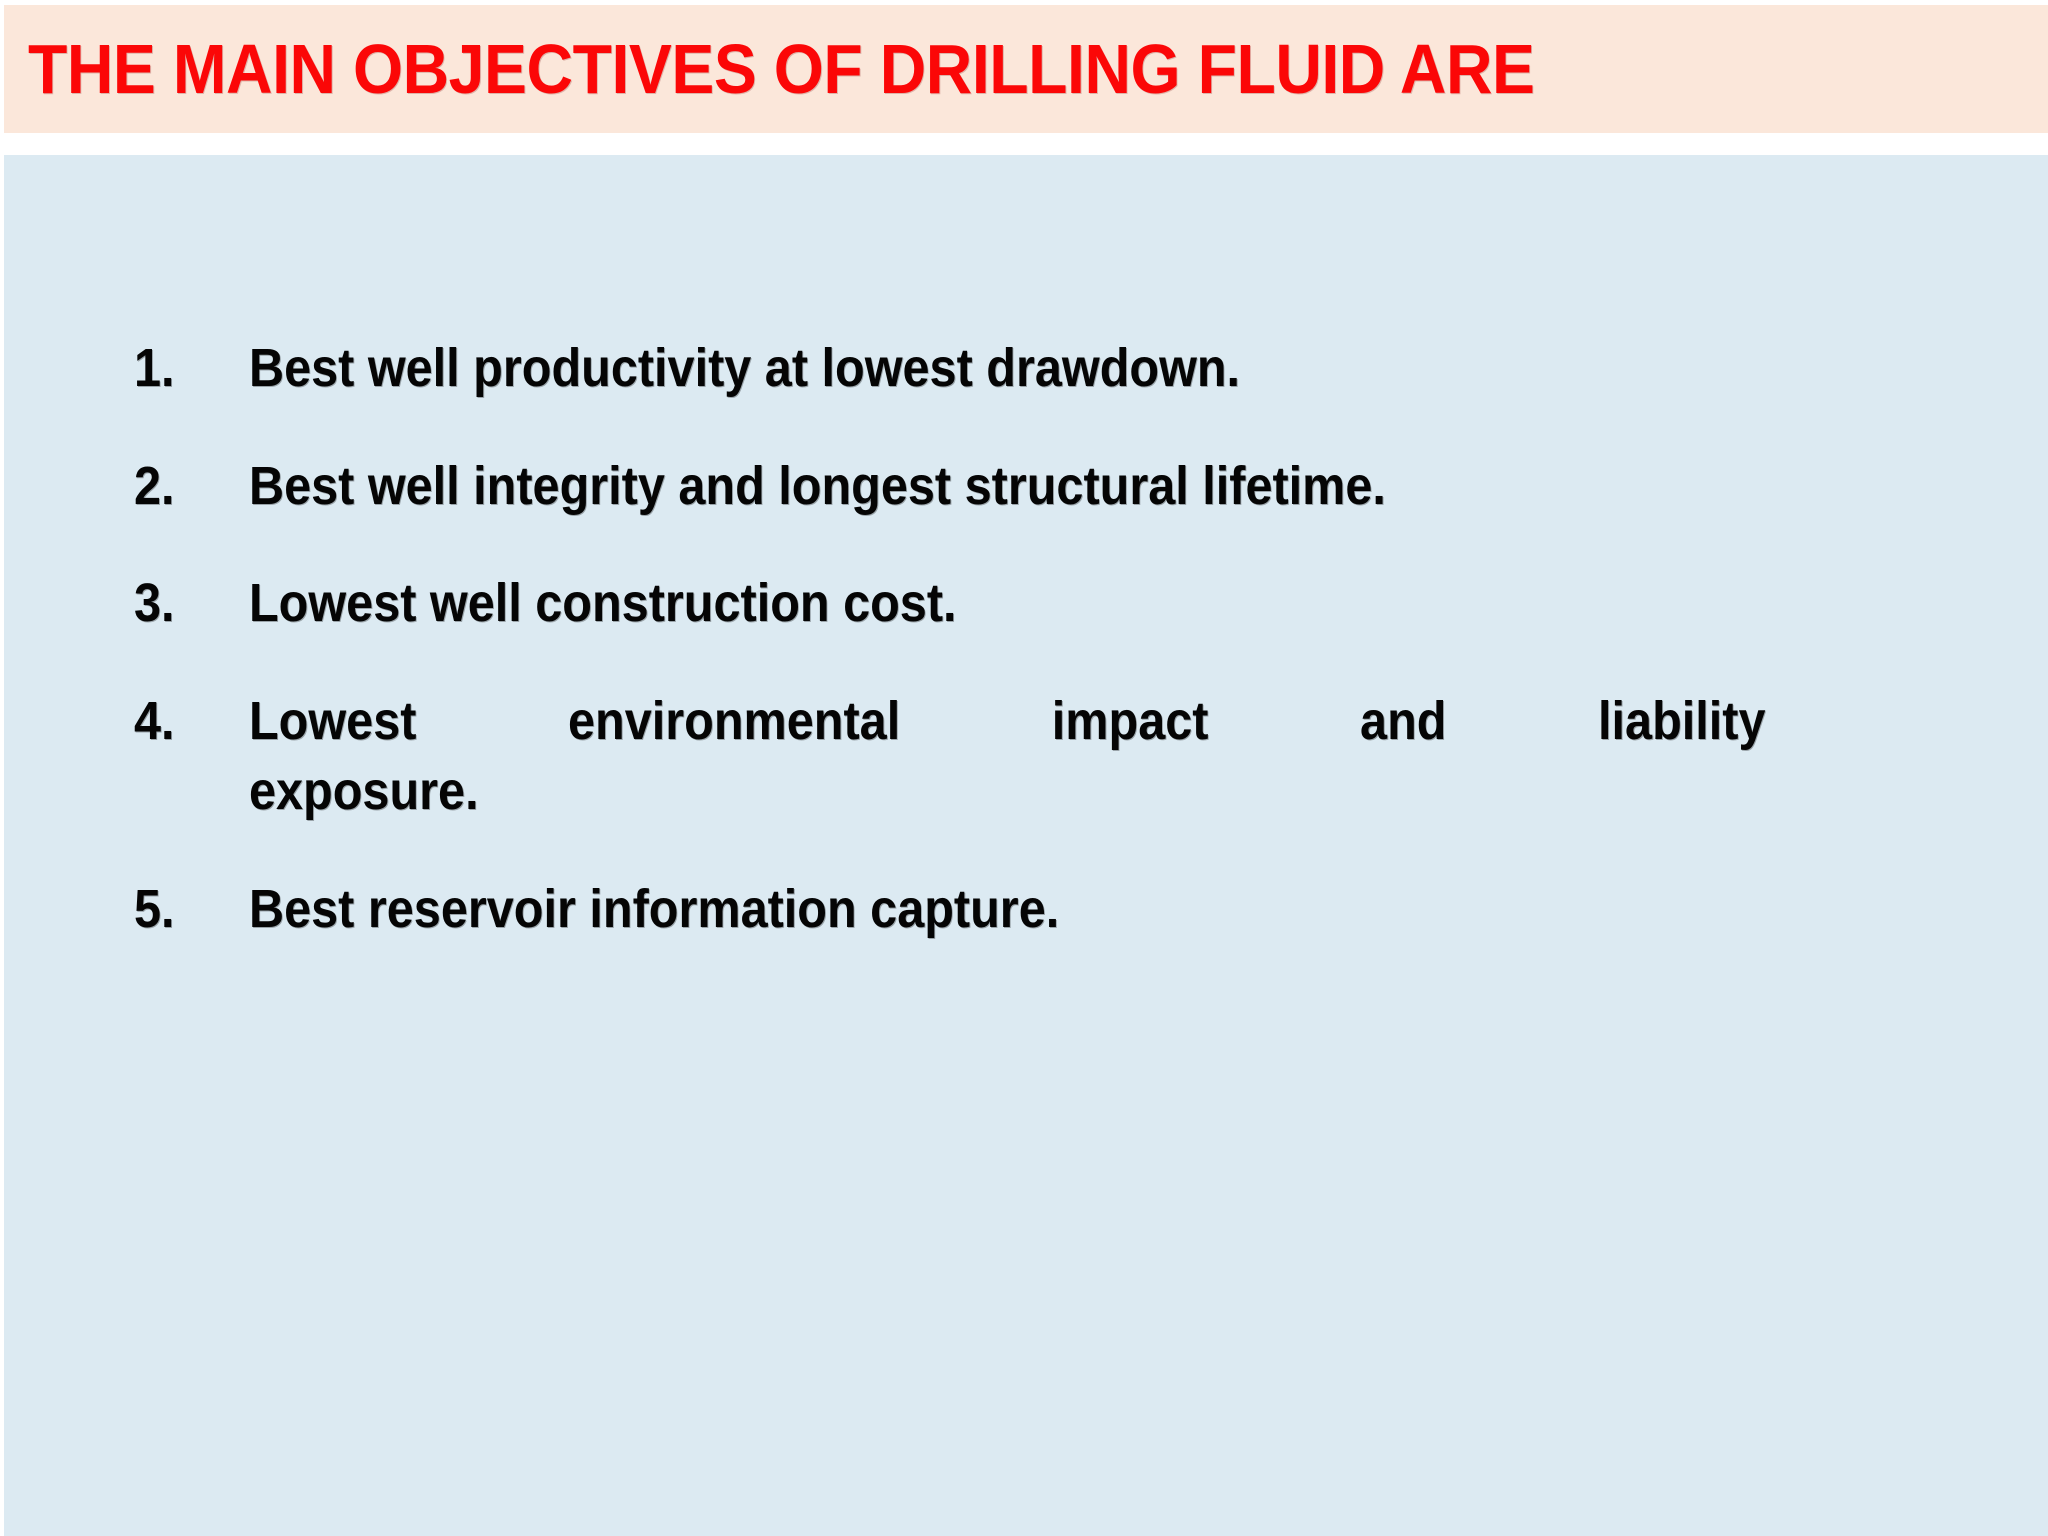  Describe the element at coordinates (154, 485) in the screenshot. I see `list-item-number: 2.` at that location.